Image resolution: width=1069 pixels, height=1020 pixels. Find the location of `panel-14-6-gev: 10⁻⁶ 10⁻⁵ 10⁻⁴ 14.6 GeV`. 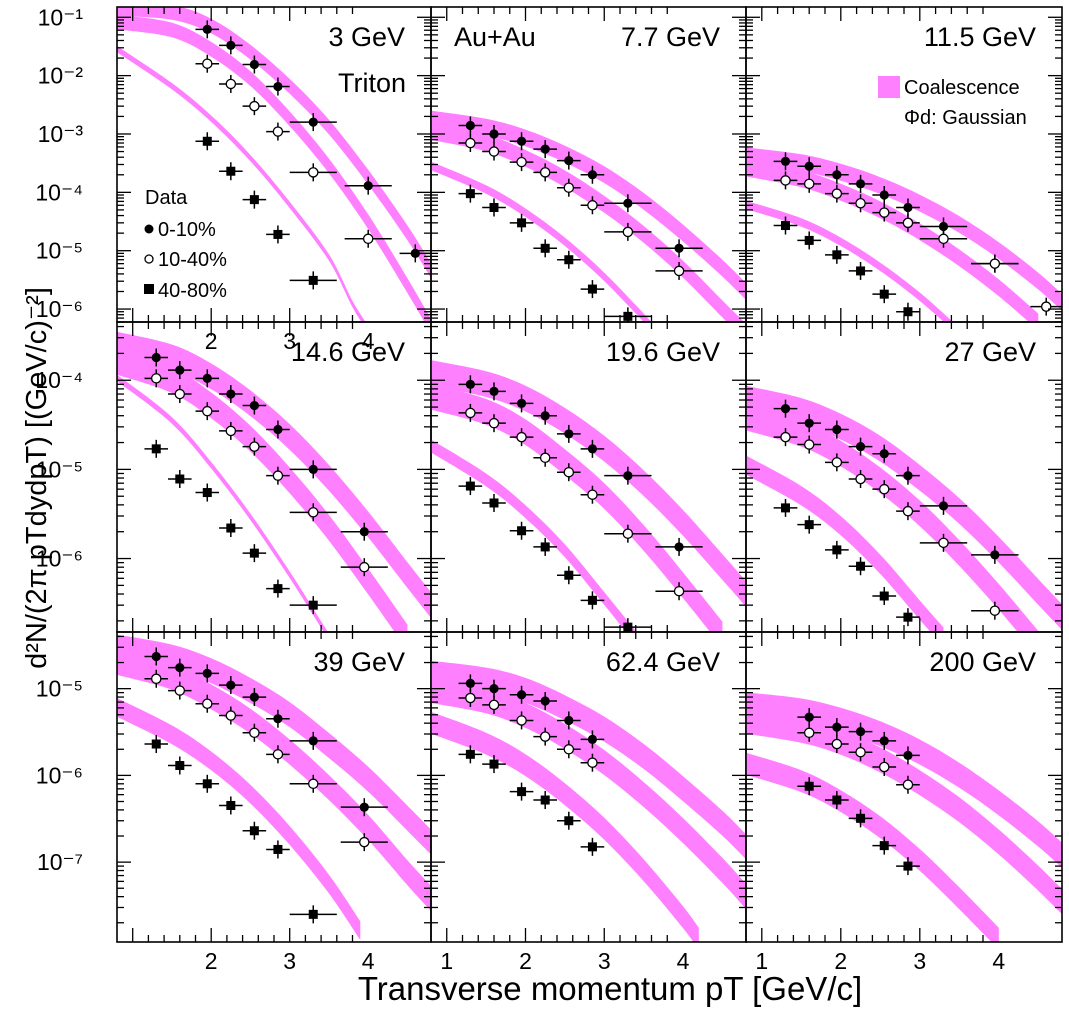

panel-14-6-gev: 10⁻⁶ 10⁻⁵ 10⁻⁴ 14.6 GeV is located at coordinates (233, 477).